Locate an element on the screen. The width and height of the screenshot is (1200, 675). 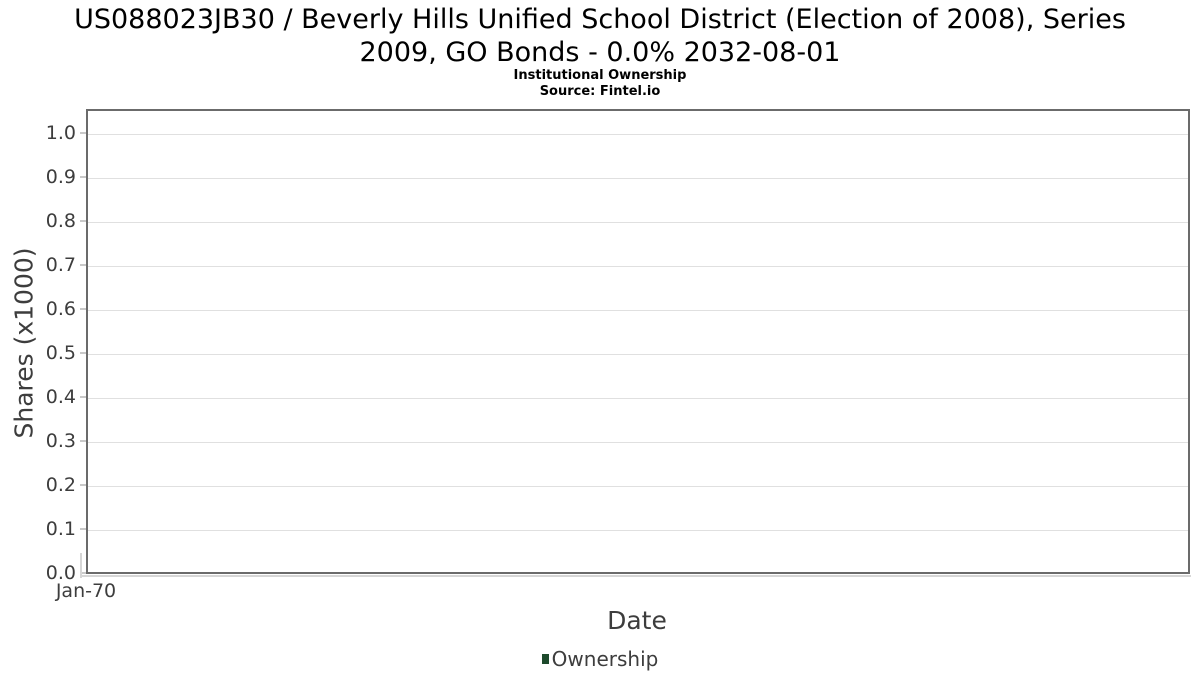
y-tick-label-0.4: 0.4 is located at coordinates (60, 397).